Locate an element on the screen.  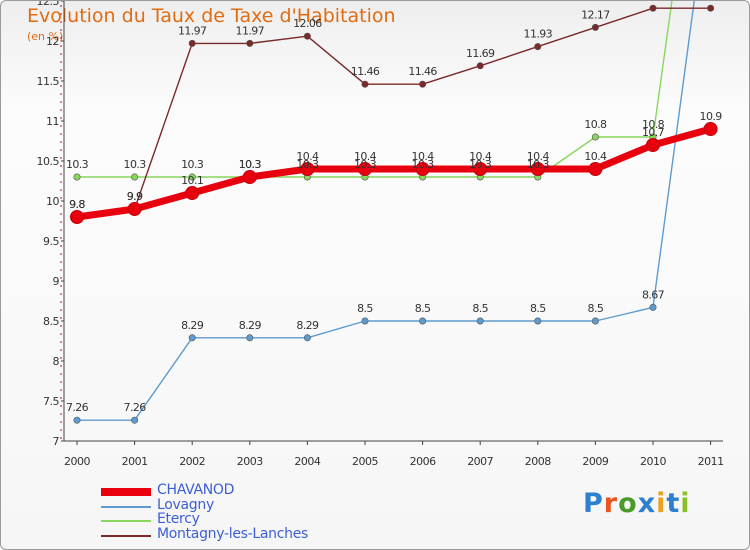
proxiti-logo: Proxiti is located at coordinates (637, 503).